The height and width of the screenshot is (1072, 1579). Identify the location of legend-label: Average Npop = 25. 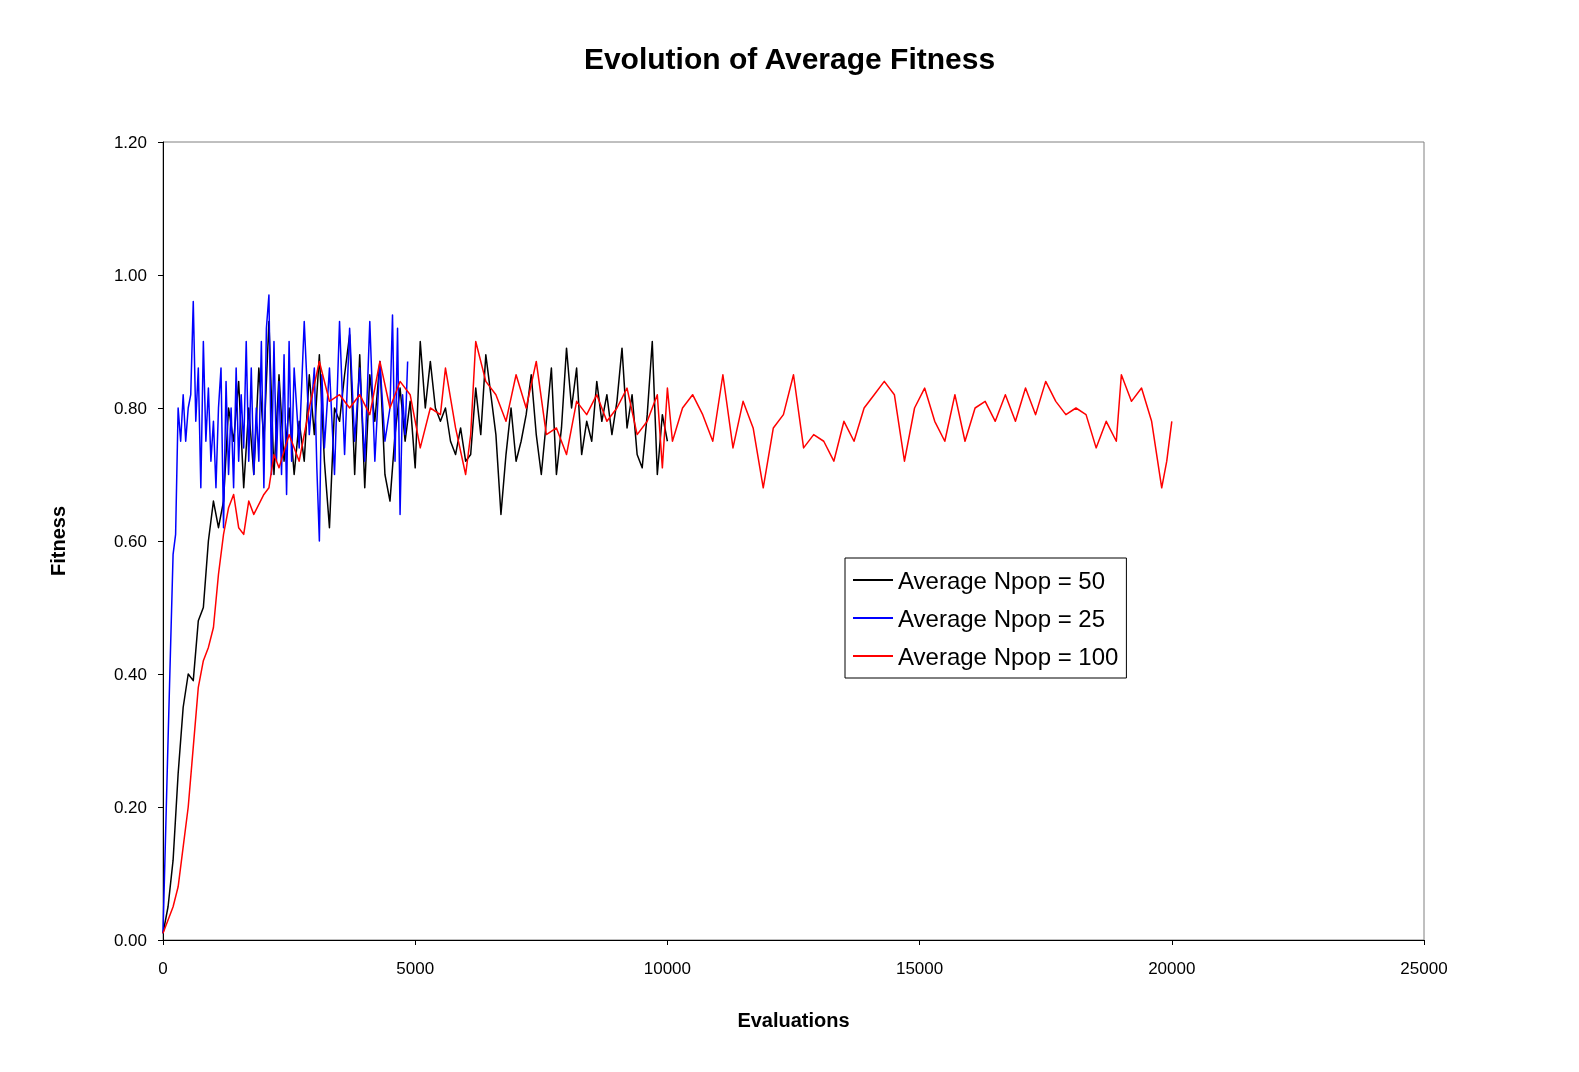
(1002, 618).